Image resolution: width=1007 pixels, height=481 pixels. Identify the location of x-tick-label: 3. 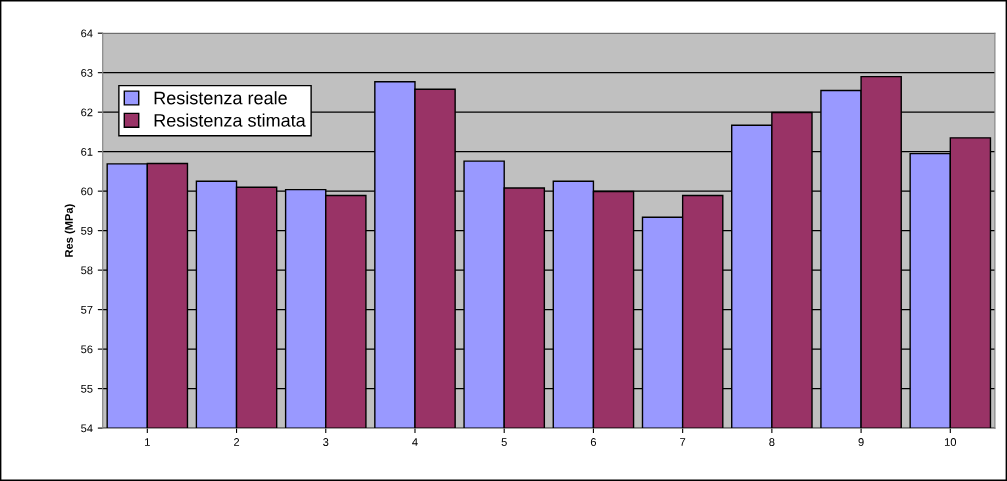
(326, 442).